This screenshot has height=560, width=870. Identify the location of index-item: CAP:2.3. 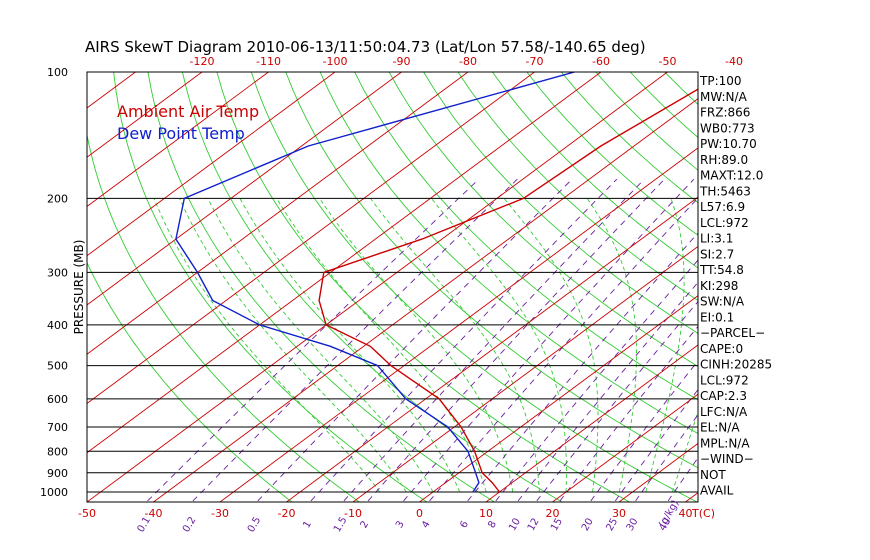
(723, 396).